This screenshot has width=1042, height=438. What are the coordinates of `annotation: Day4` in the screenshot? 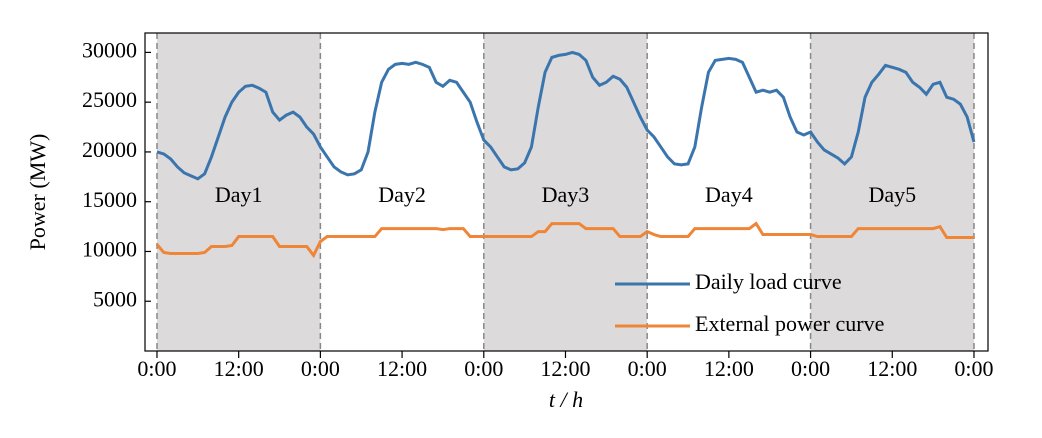 It's located at (729, 194).